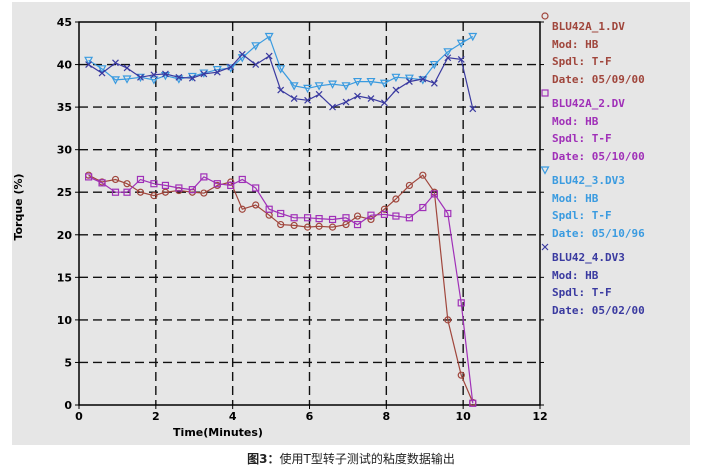 The width and height of the screenshot is (702, 467). Describe the element at coordinates (263, 459) in the screenshot. I see `figure-caption-number: 图3：` at that location.